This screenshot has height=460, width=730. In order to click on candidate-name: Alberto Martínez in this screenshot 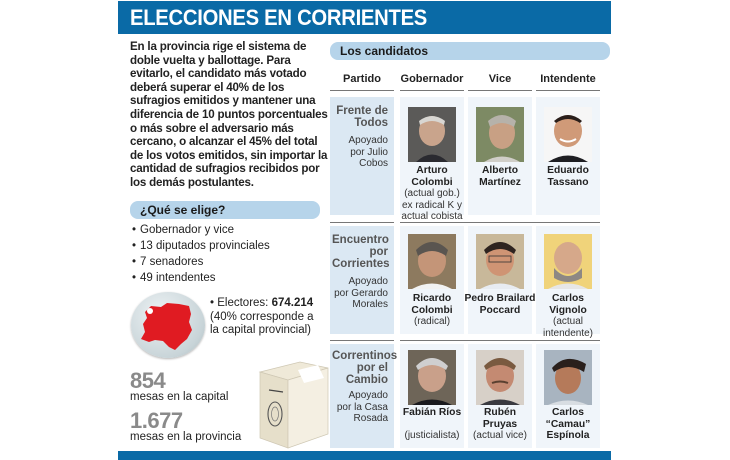, I will do `click(500, 176)`.